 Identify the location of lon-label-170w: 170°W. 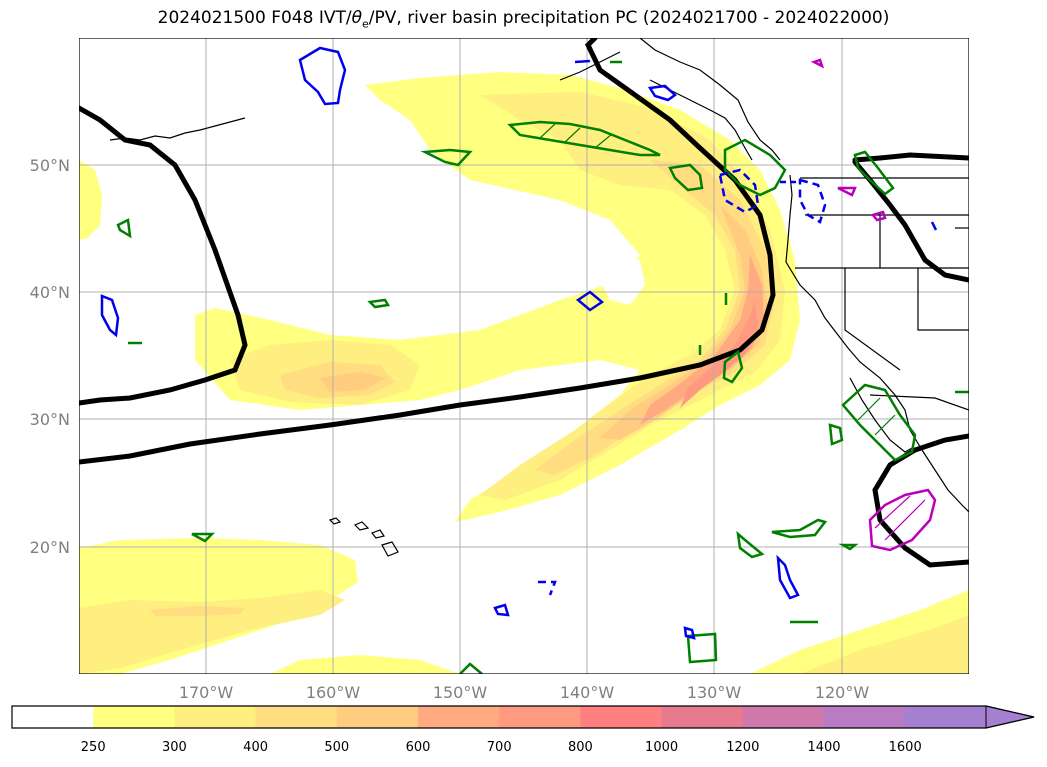
(206, 692).